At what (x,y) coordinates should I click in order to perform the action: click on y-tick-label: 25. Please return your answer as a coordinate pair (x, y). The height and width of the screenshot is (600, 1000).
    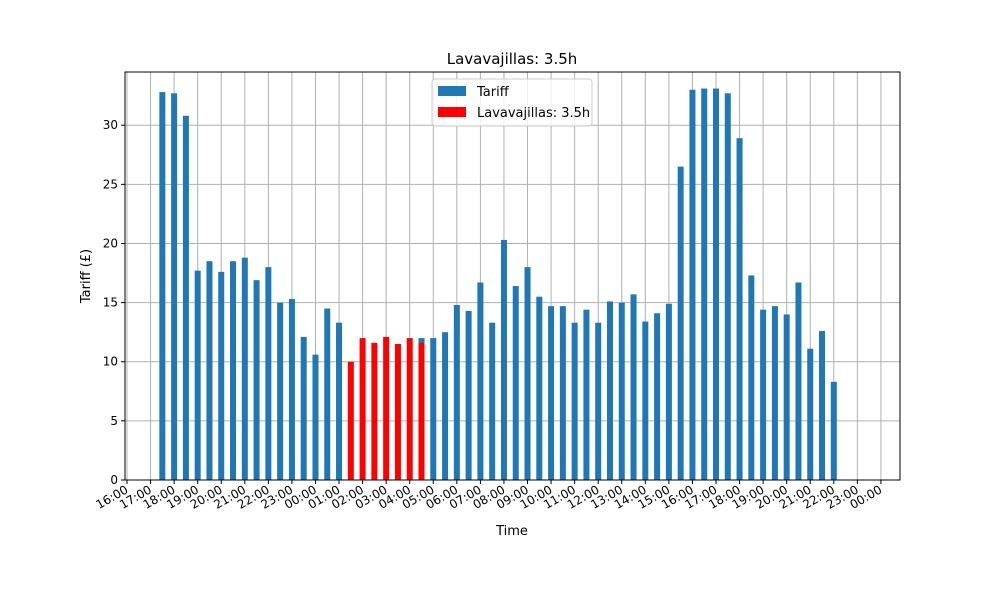
    Looking at the image, I should click on (110, 184).